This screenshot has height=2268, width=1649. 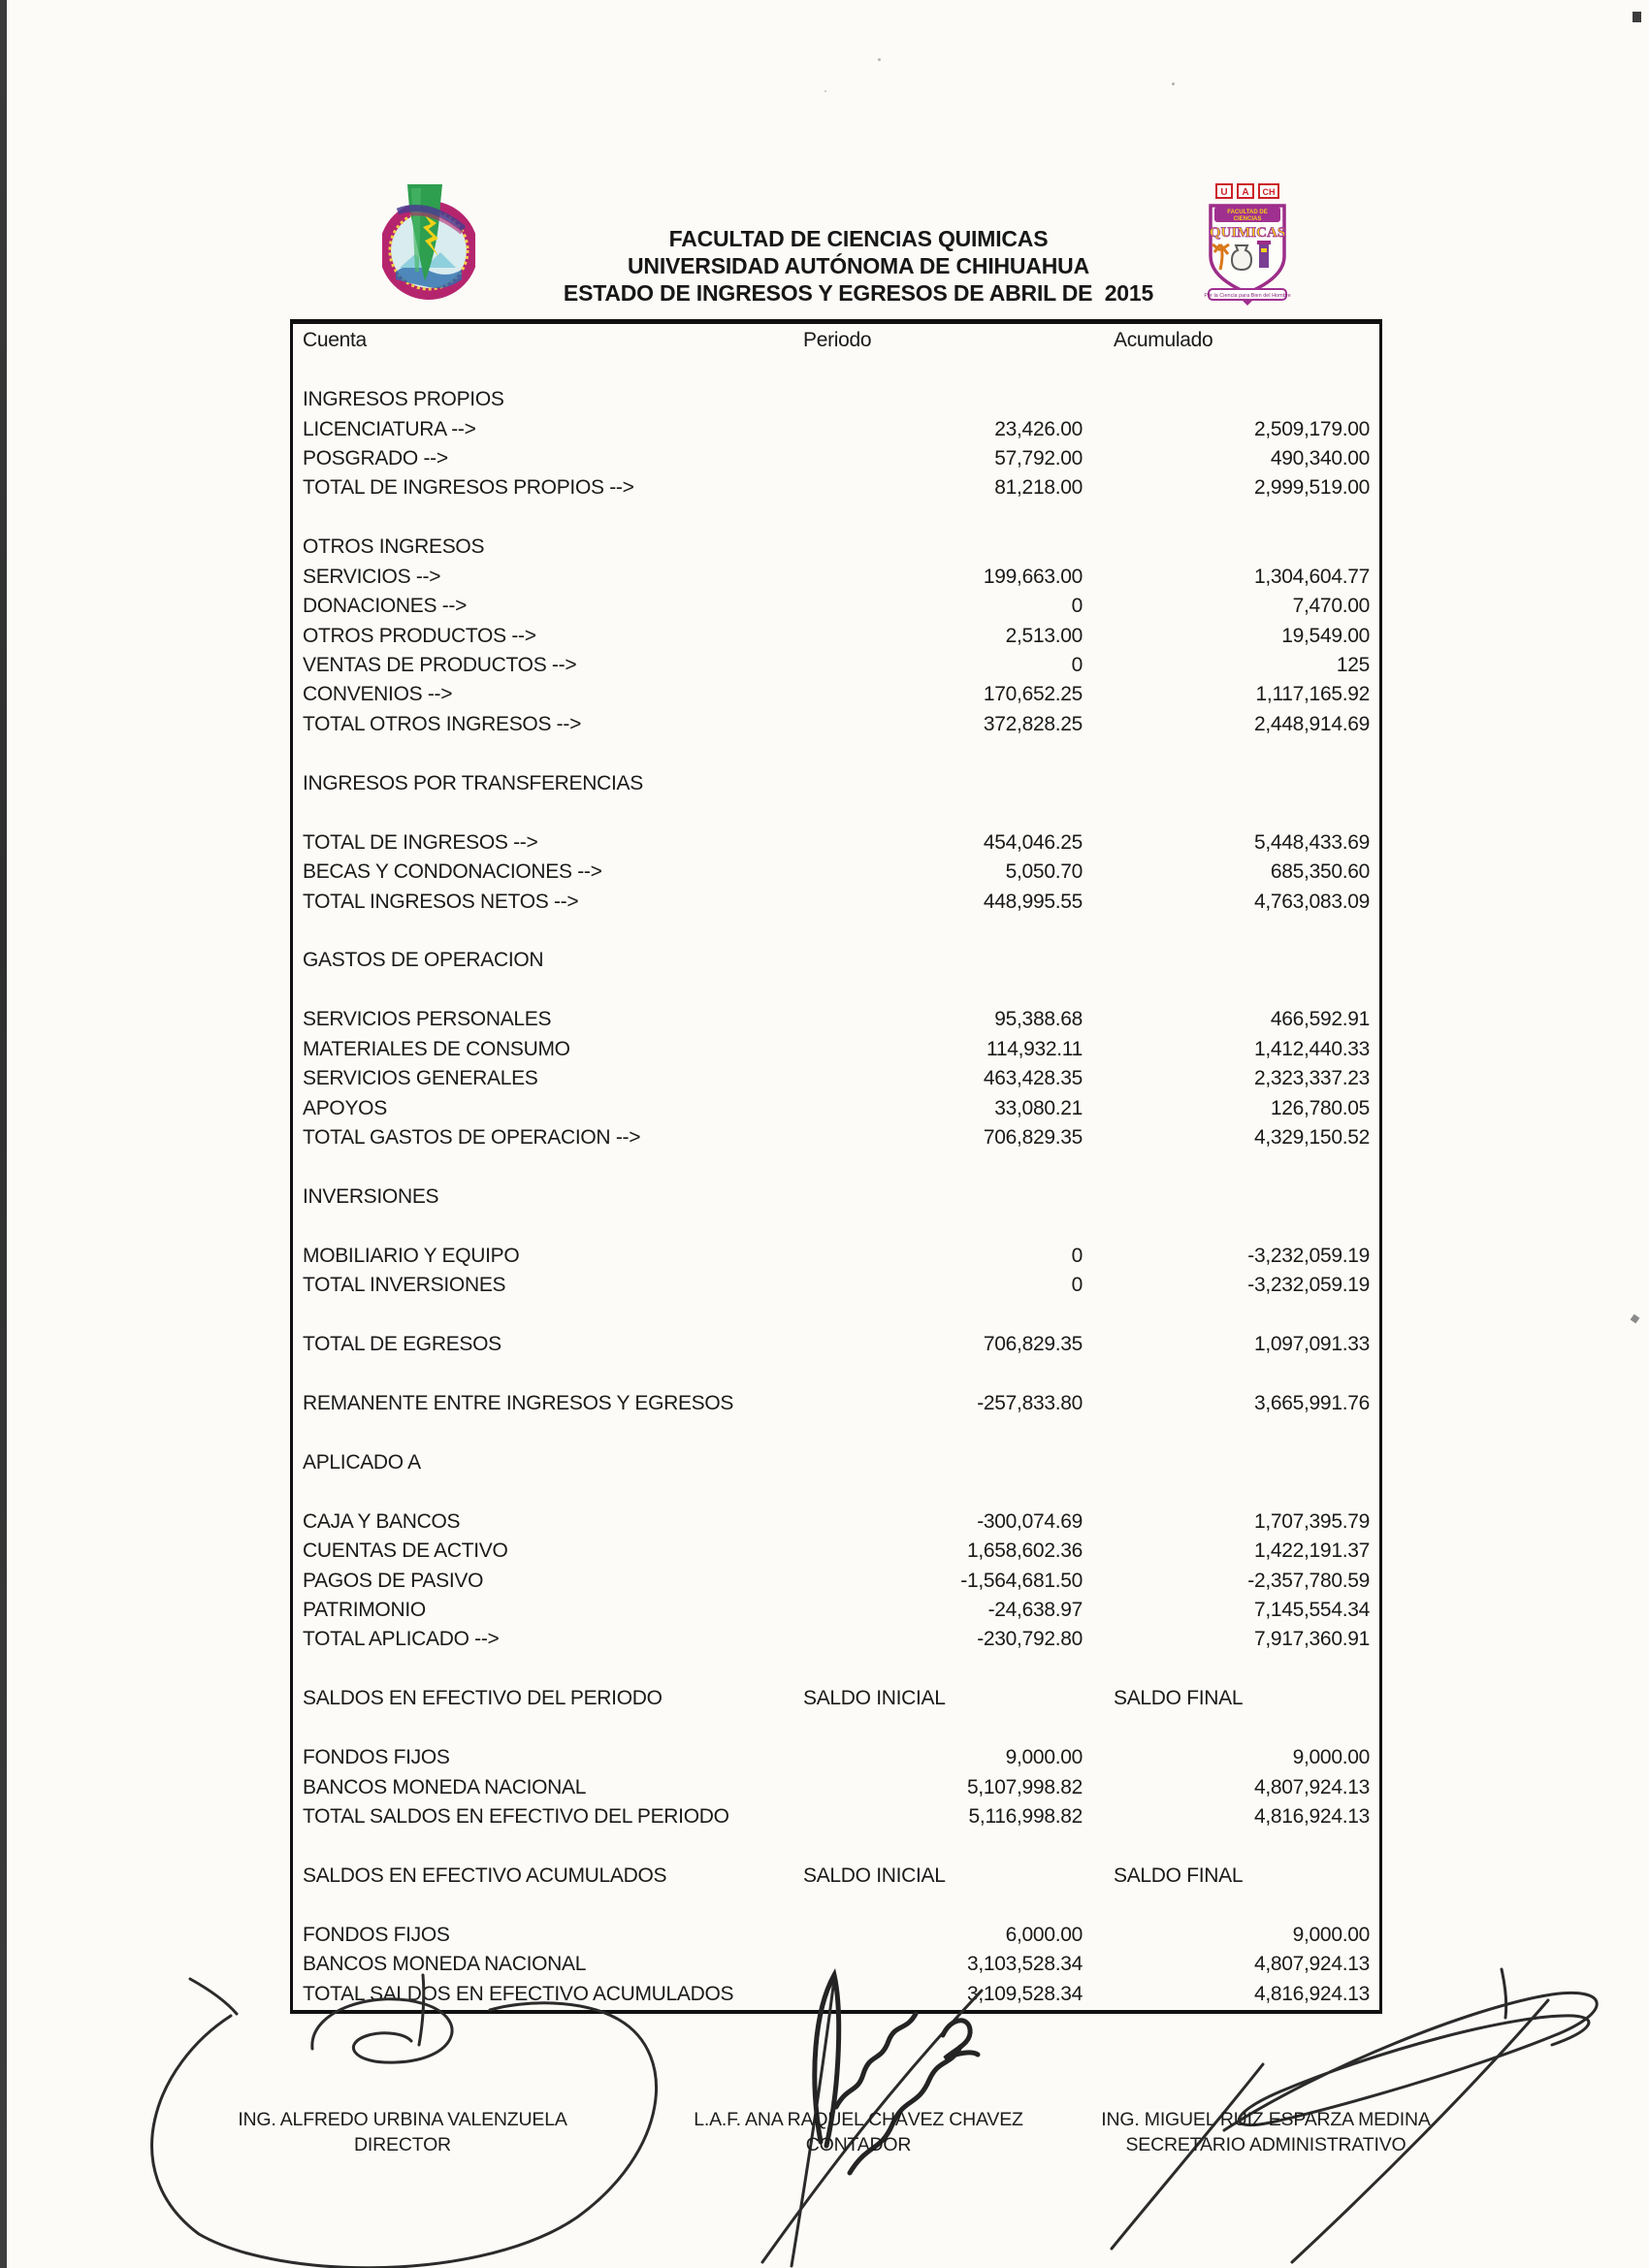 I want to click on section-row: OTROS INGRESOS, so click(x=836, y=547).